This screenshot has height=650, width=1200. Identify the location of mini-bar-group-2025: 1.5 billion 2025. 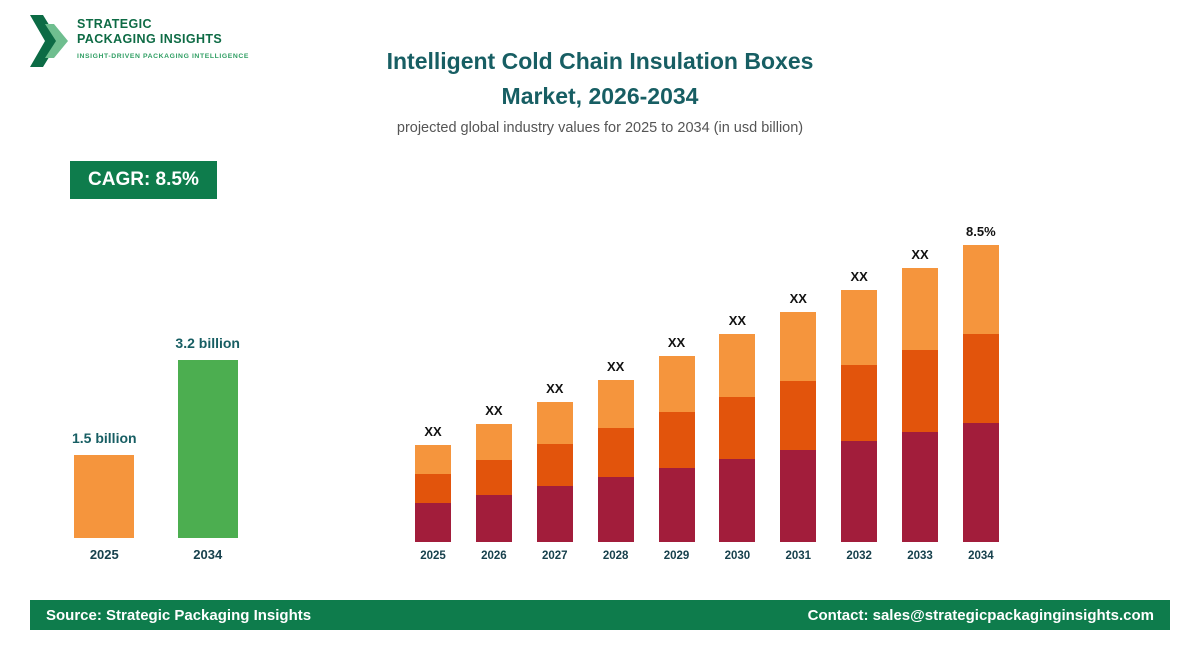
(104, 496).